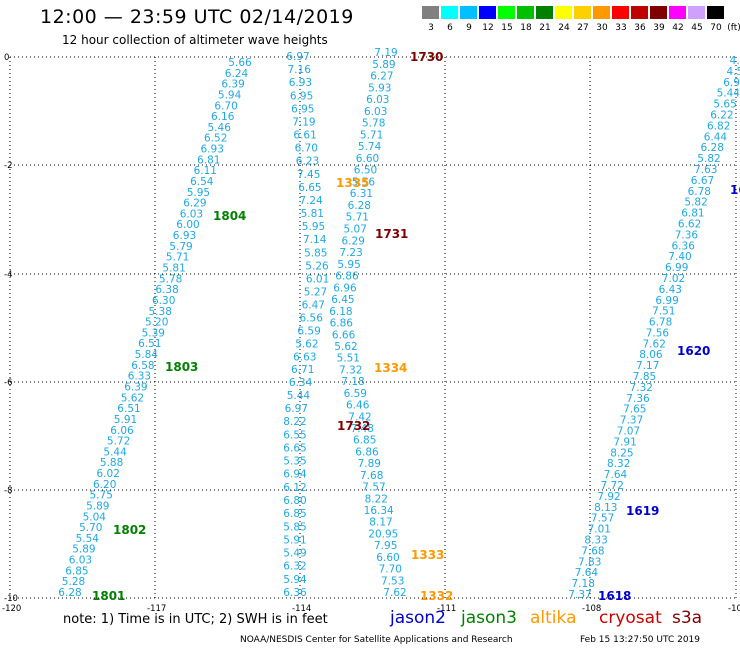 Image resolution: width=740 pixels, height=650 pixels. What do you see at coordinates (118, 442) in the screenshot?
I see `wave-height-value: 5.72` at bounding box center [118, 442].